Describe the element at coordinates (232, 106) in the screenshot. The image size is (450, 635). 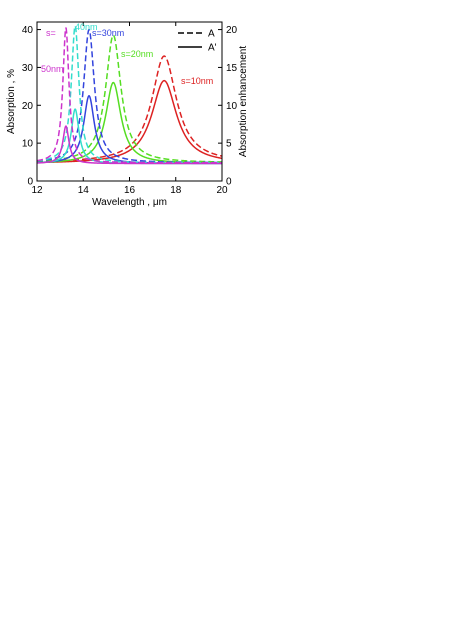
I see `y2-tick-label: 10` at that location.